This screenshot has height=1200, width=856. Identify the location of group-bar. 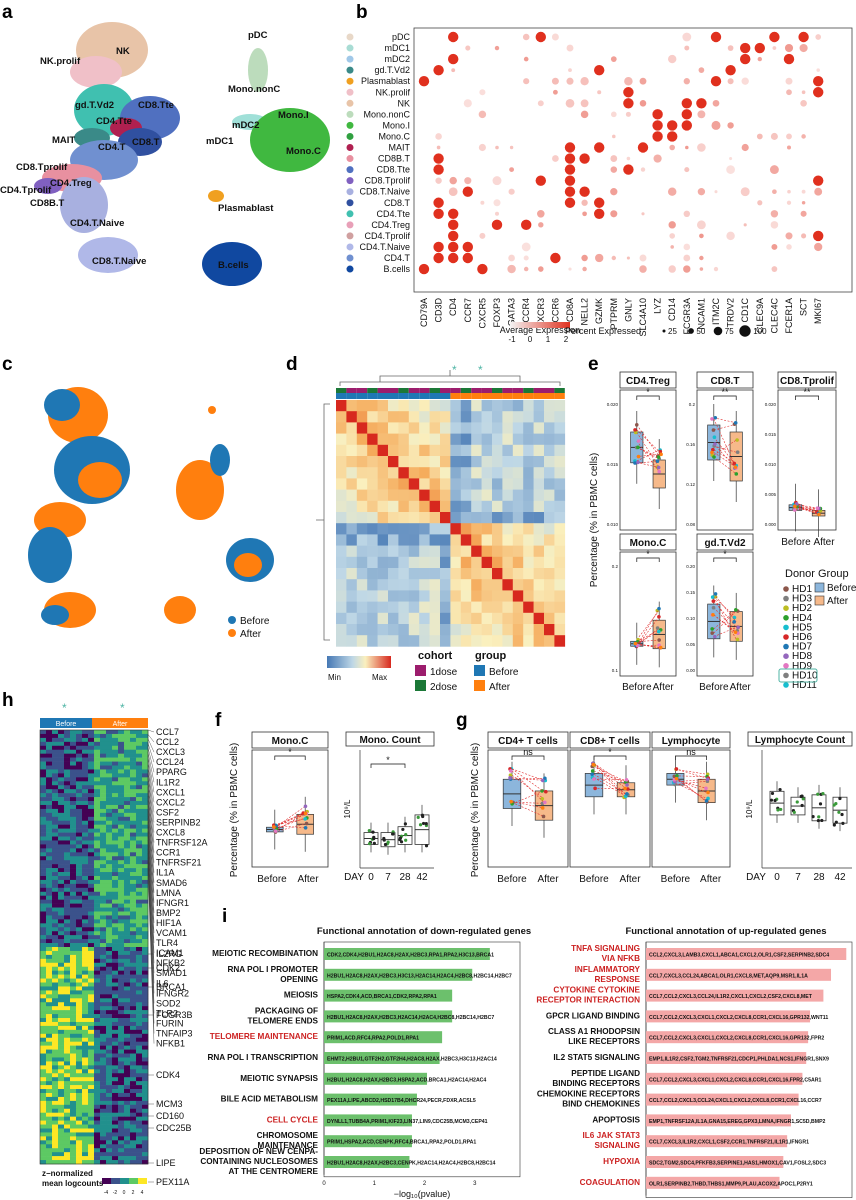
(486, 396).